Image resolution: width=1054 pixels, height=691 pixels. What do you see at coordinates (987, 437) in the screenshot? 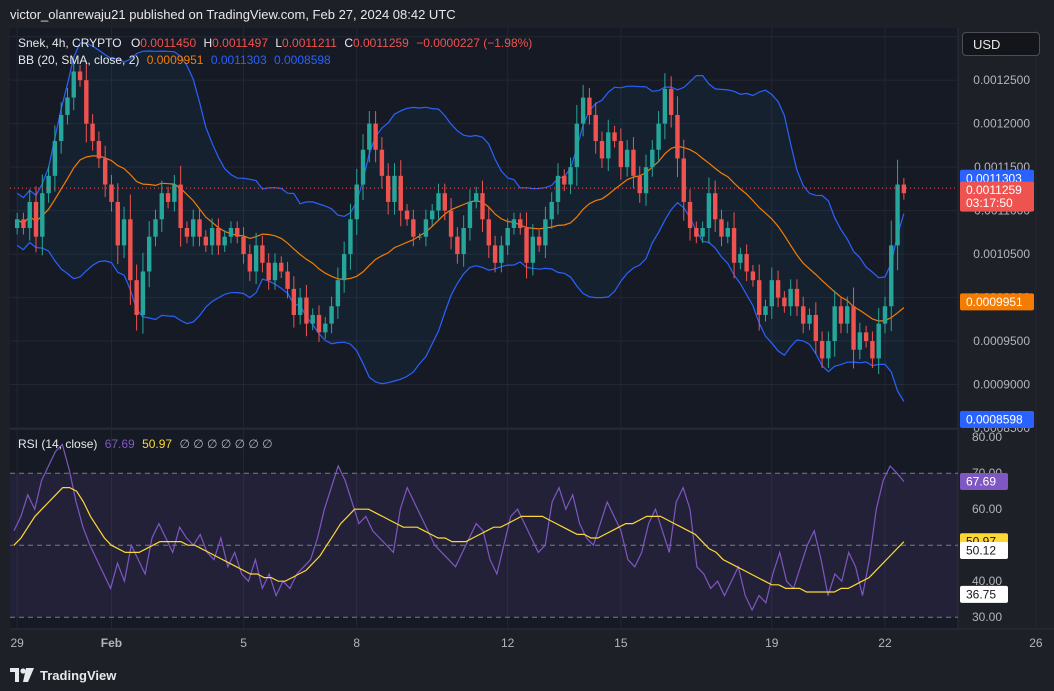
I see `rsi-tick-label: 80.00` at bounding box center [987, 437].